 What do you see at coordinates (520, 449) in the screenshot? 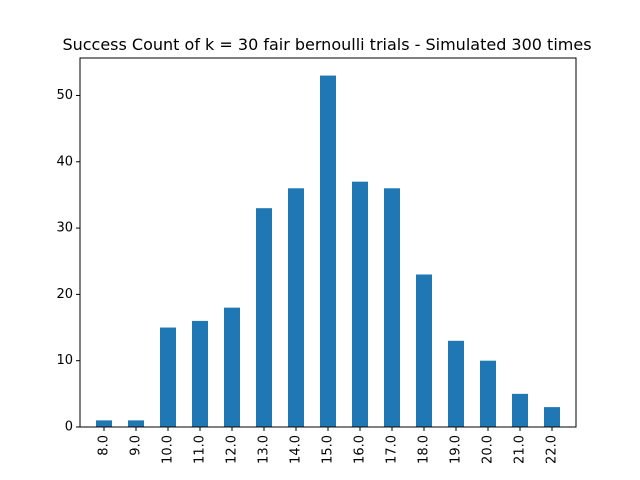
I see `x-tick-label: 21.0` at bounding box center [520, 449].